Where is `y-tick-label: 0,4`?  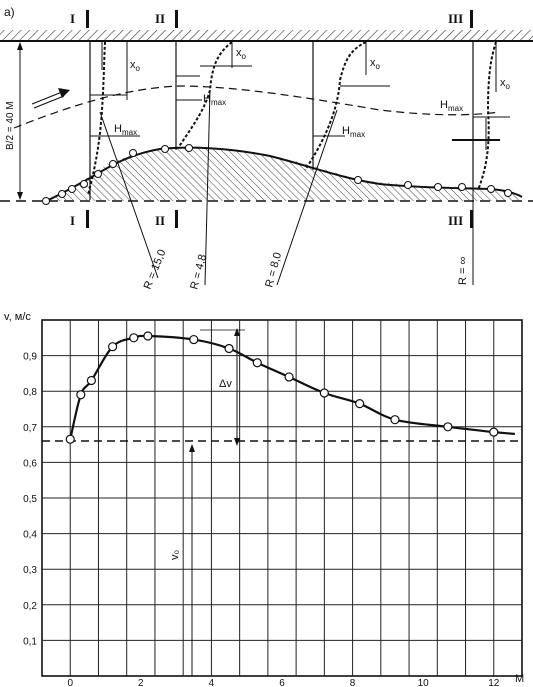 y-tick-label: 0,4 is located at coordinates (30, 535).